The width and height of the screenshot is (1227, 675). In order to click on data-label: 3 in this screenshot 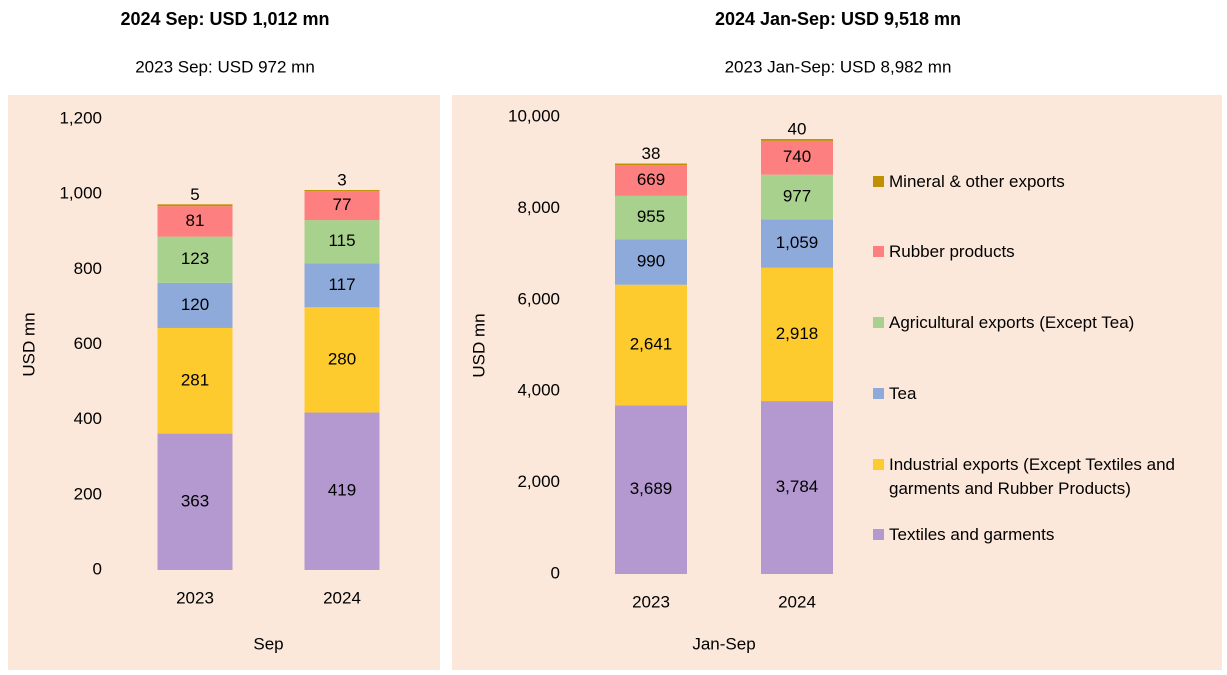, I will do `click(341, 180)`.